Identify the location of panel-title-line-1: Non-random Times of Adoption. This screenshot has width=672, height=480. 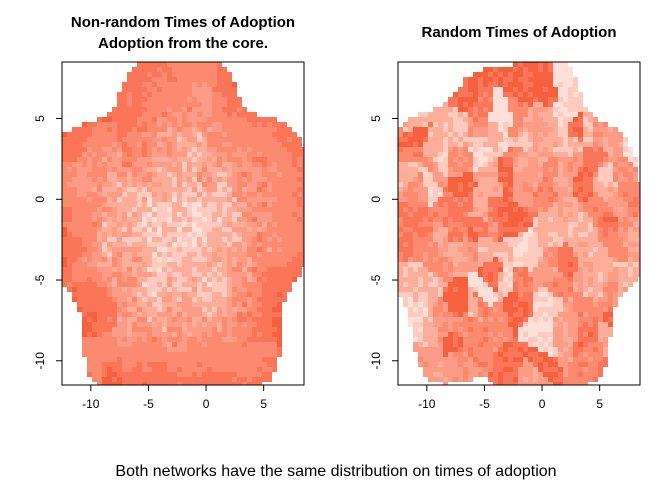
(183, 22).